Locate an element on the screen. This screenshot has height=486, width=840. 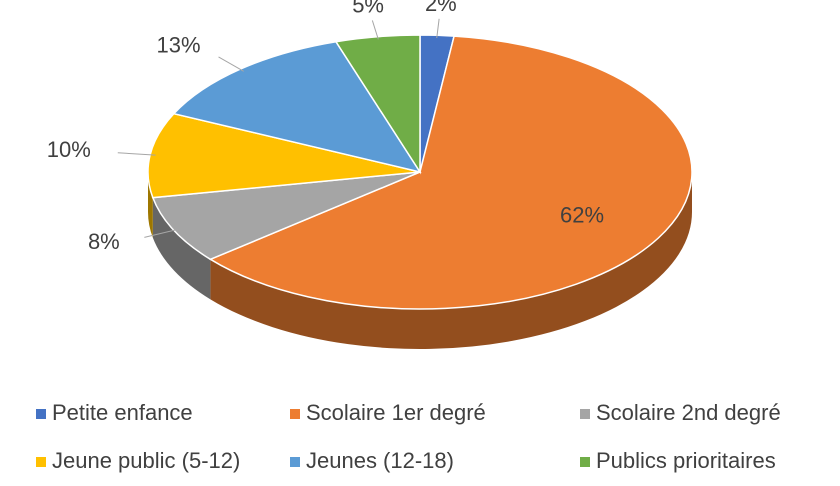
data-label: 8% is located at coordinates (104, 241).